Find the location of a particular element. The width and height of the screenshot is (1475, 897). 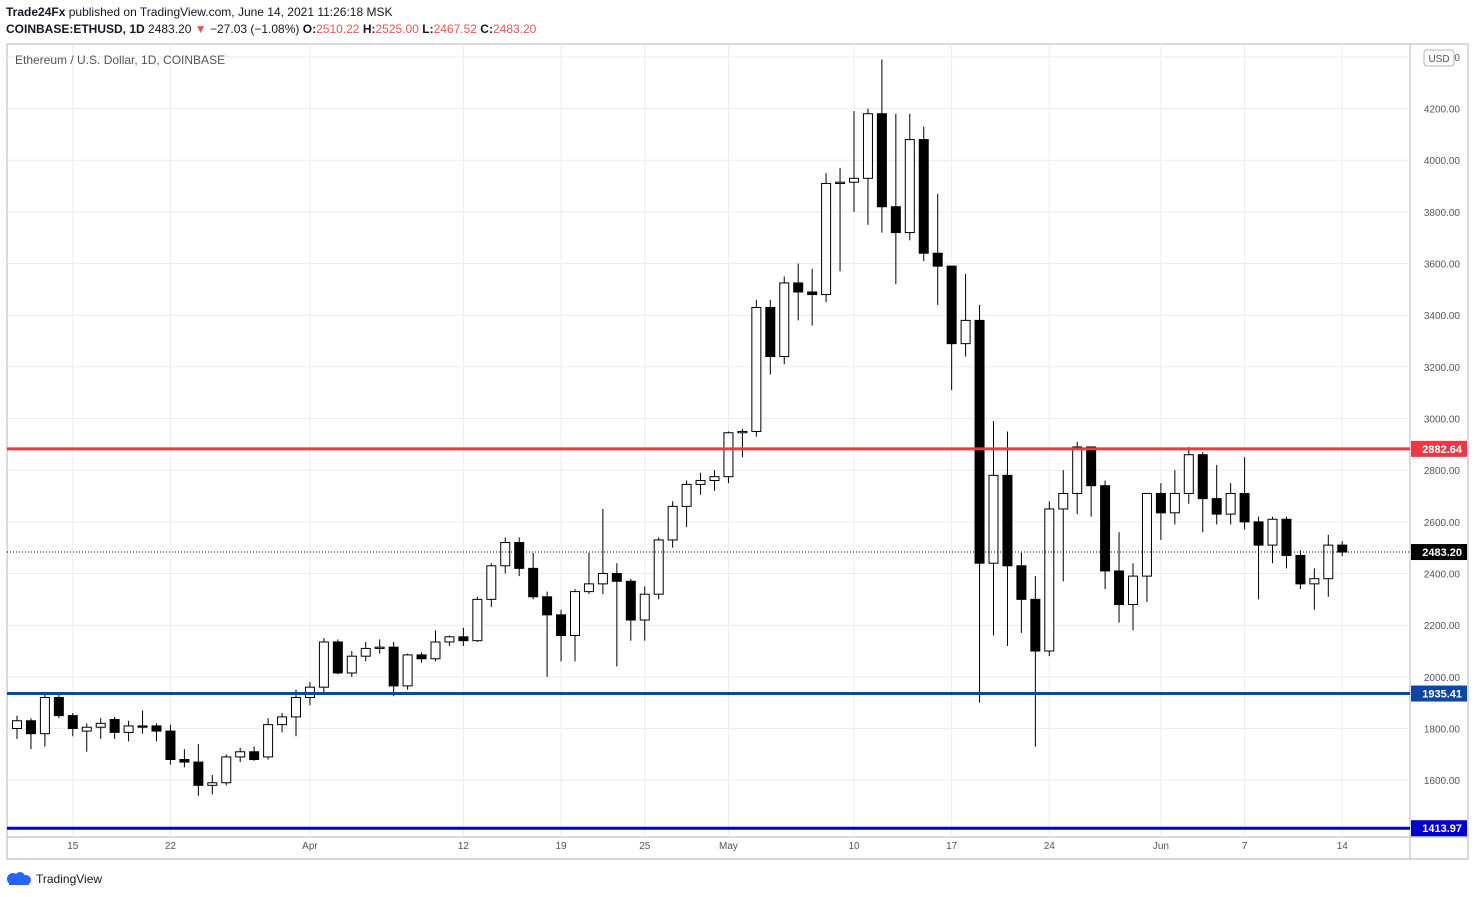

x-tick-label: 7 is located at coordinates (1245, 846).